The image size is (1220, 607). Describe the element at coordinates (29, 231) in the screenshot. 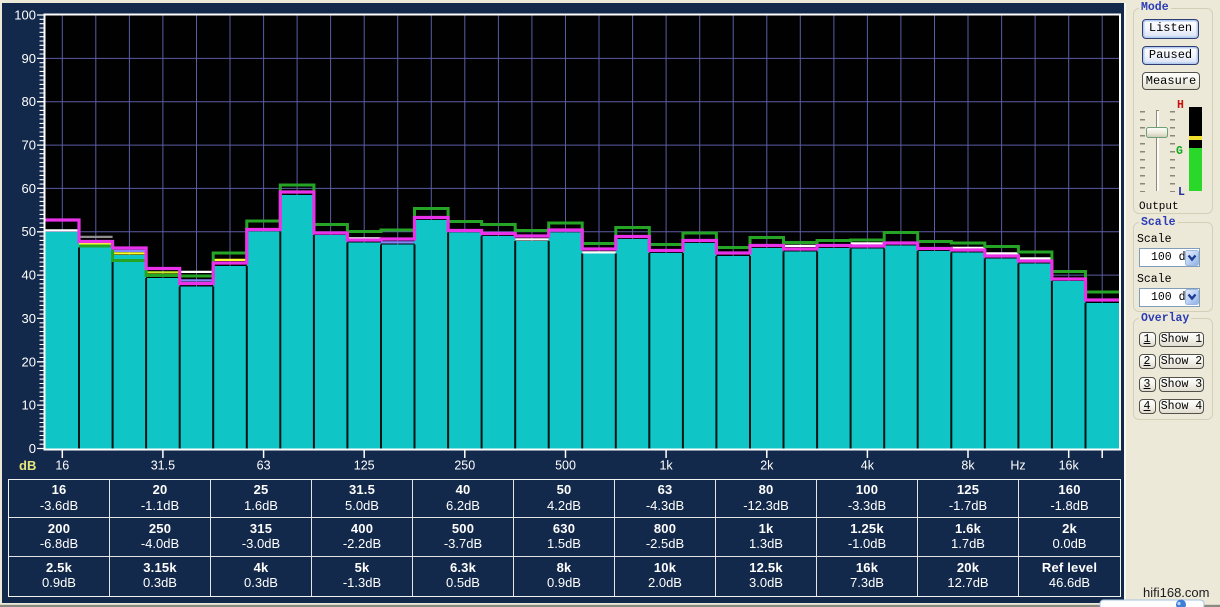

I see `svg-text: 50` at that location.